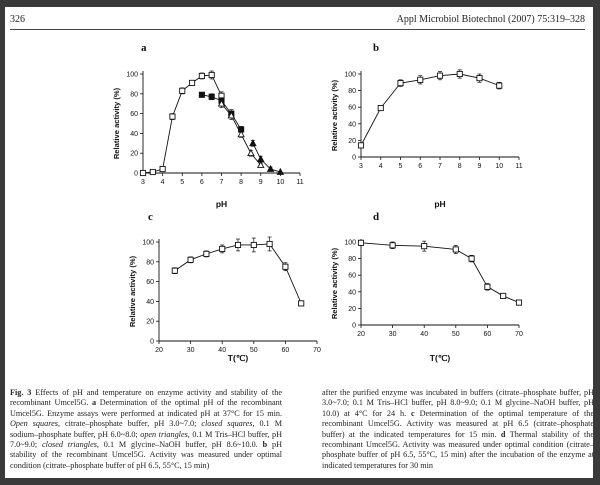 This screenshot has width=600, height=485. What do you see at coordinates (361, 166) in the screenshot?
I see `panel-b-x-tick-label: 3` at bounding box center [361, 166].